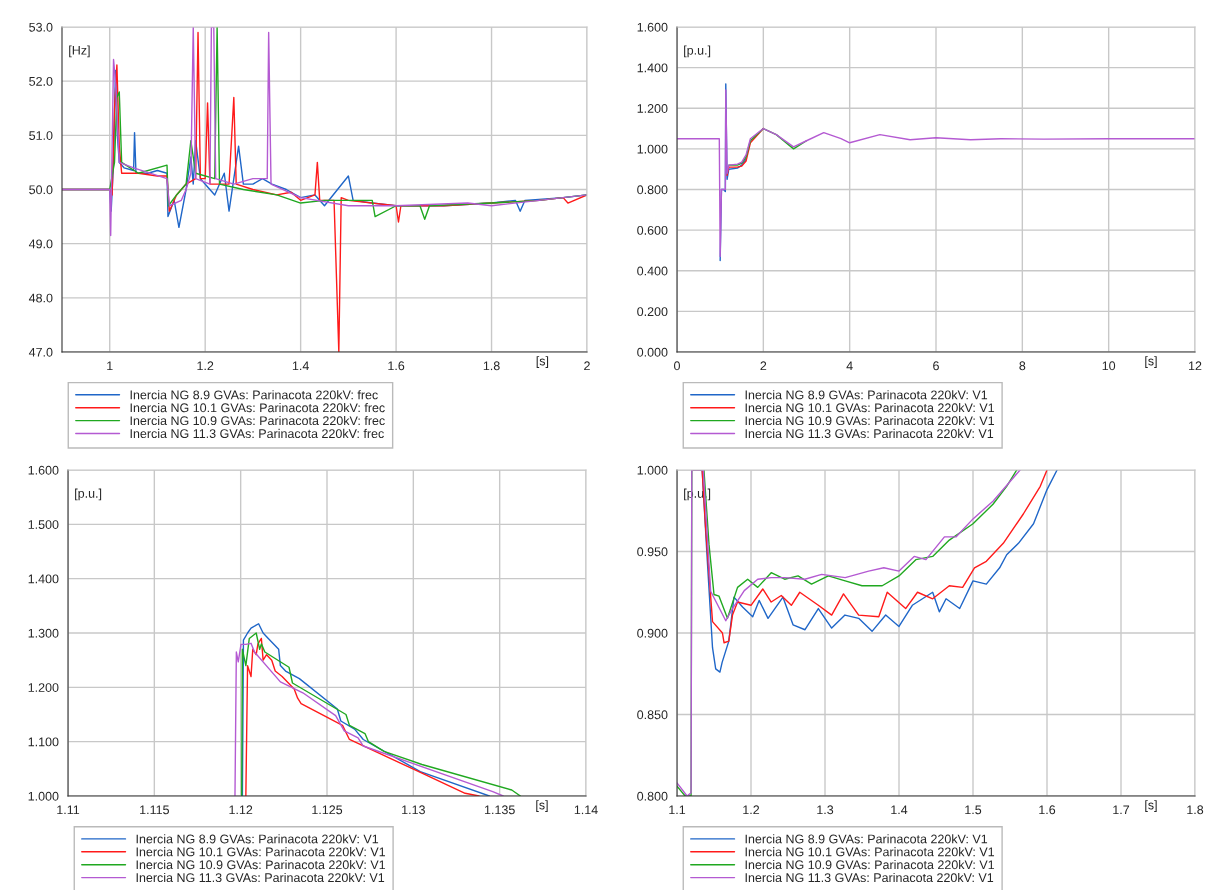 The width and height of the screenshot is (1219, 890). Describe the element at coordinates (41, 135) in the screenshot. I see `y-tick-label: 51.0` at that location.